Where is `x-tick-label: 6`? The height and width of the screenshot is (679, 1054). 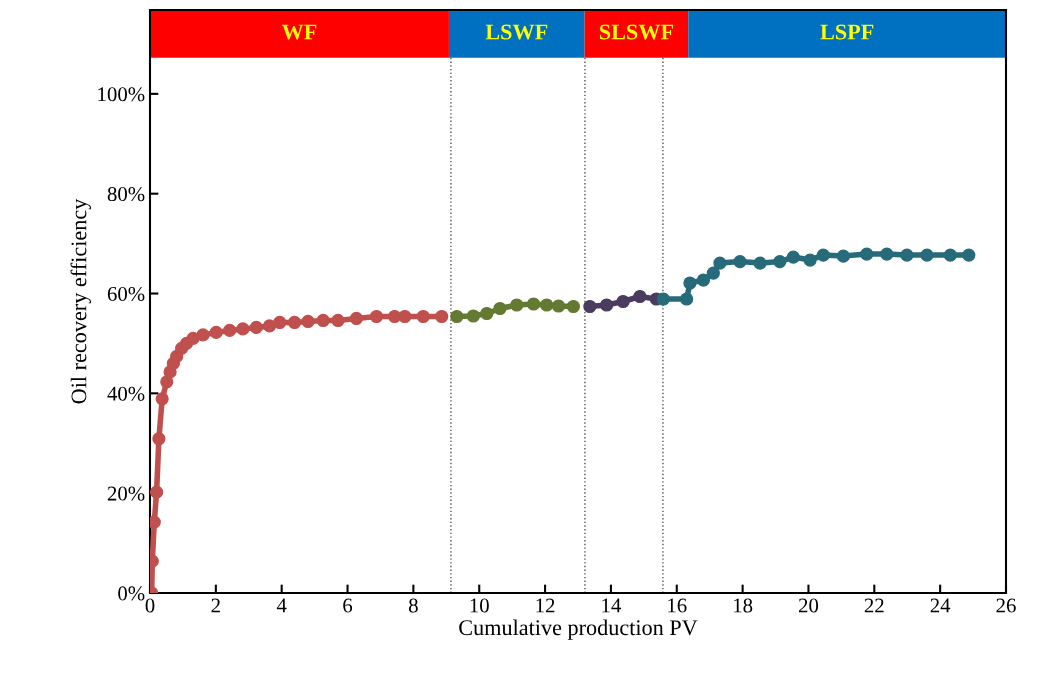
x-tick-label: 6 is located at coordinates (348, 605).